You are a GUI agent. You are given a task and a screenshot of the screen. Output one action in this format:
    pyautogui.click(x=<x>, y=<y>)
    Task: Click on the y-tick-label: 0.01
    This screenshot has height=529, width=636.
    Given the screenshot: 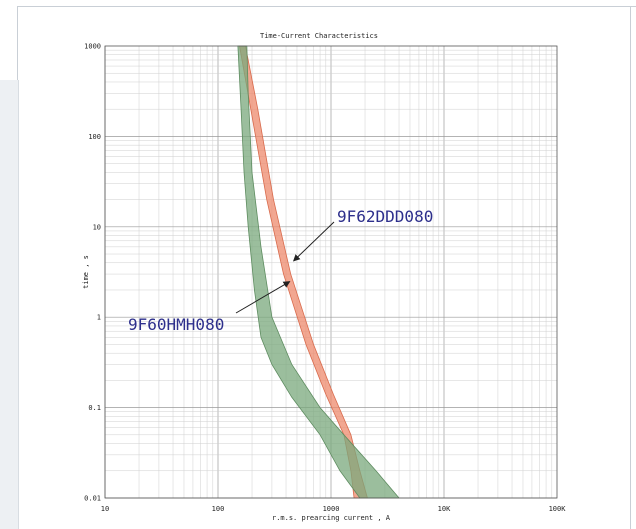 What is the action you would take?
    pyautogui.click(x=92, y=499)
    